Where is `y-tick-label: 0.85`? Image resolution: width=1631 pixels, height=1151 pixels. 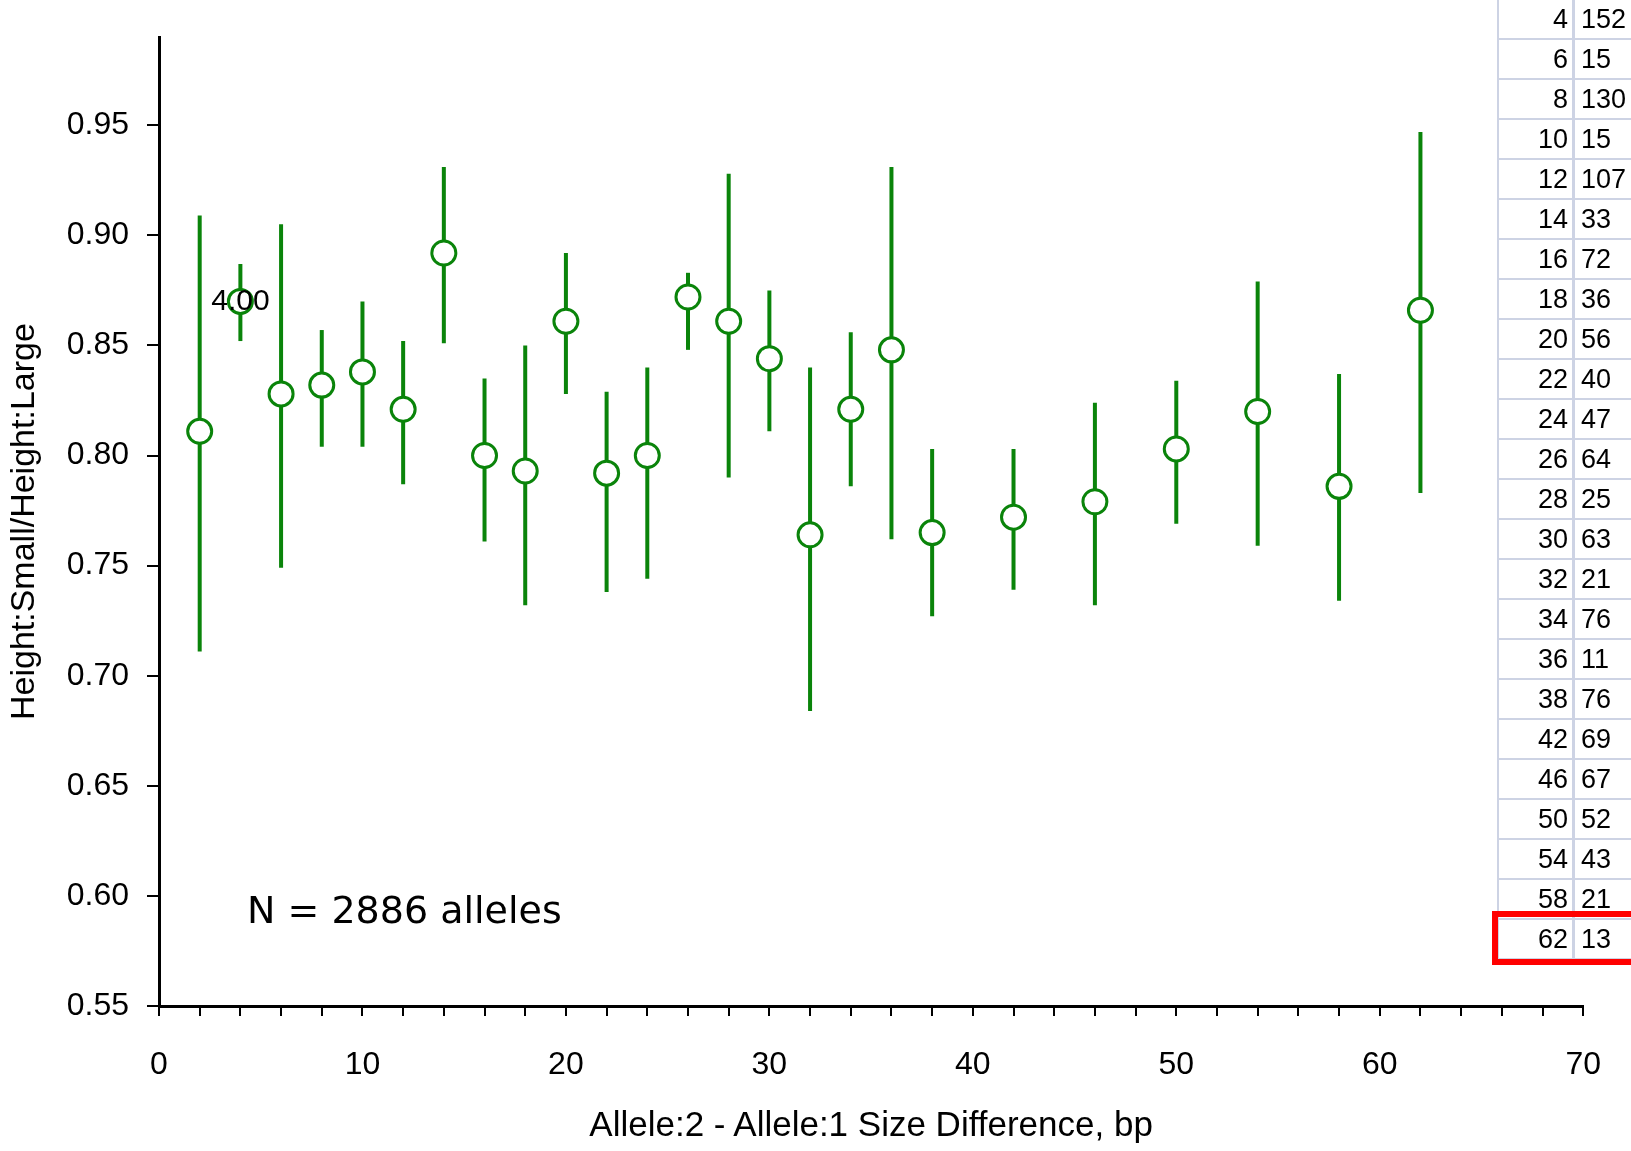 y-tick-label: 0.85 is located at coordinates (97, 343).